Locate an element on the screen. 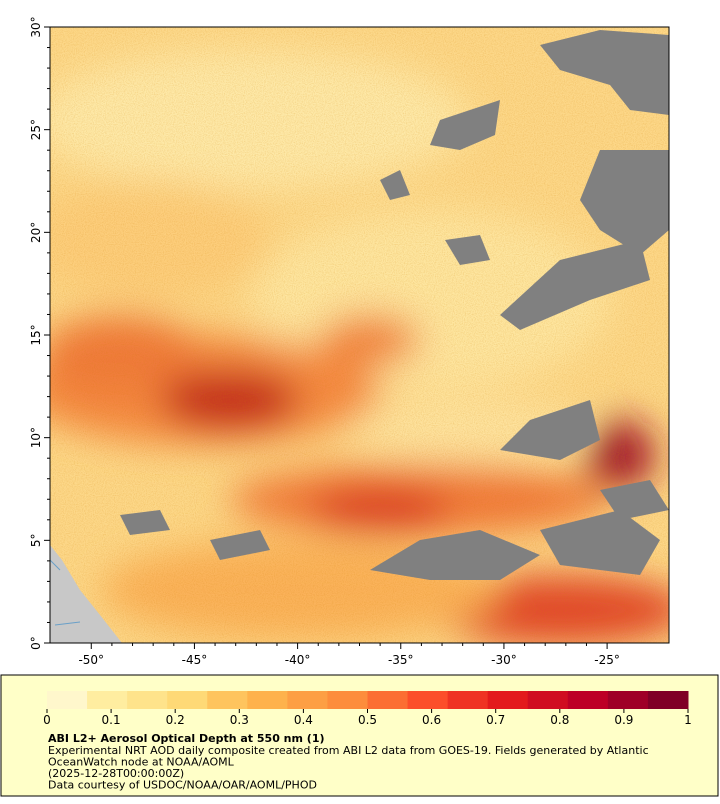 The width and height of the screenshot is (720, 804). colorbar-tick-label: 0.2 is located at coordinates (175, 720).